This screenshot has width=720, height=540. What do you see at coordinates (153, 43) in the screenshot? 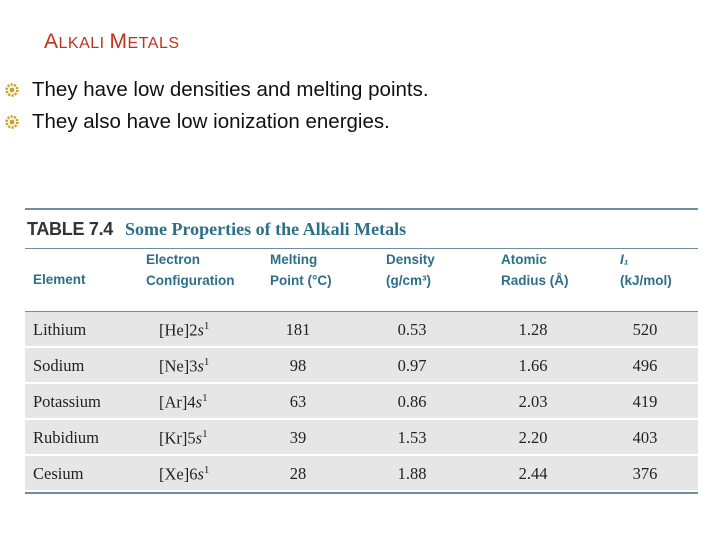
I see `title-part-2: ETALS` at bounding box center [153, 43].